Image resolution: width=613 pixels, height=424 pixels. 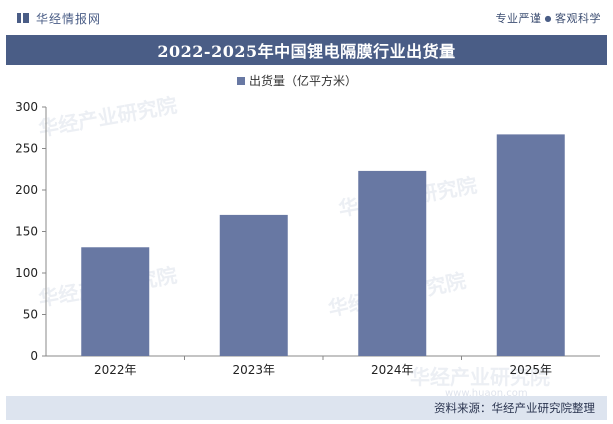 I want to click on footer: 资料来源：华经产业研究院整理, so click(x=306, y=408).